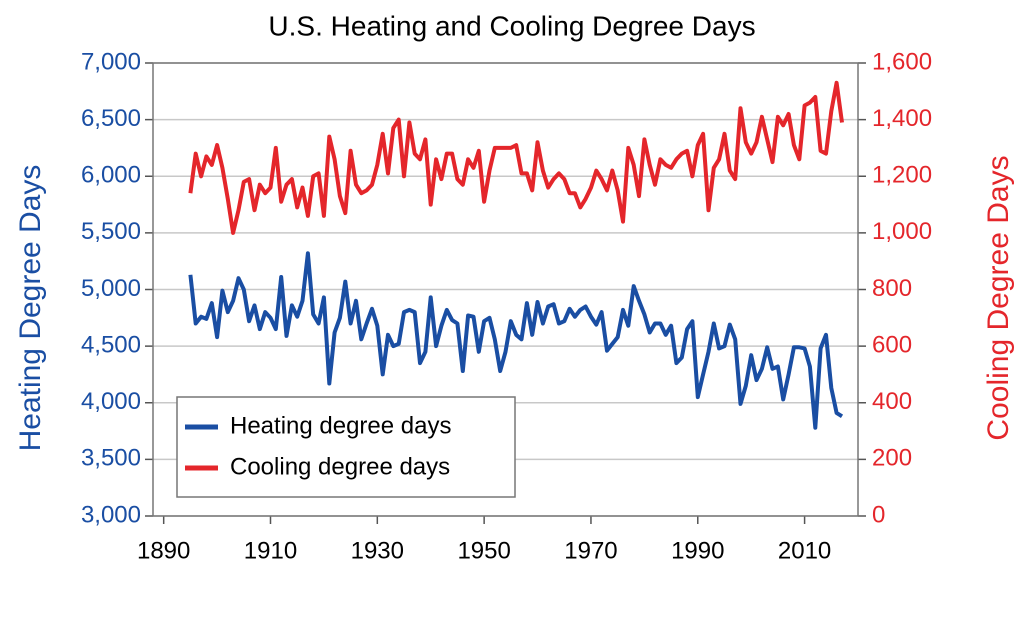 The height and width of the screenshot is (619, 1024). Describe the element at coordinates (111, 514) in the screenshot. I see `y-tick-label: 3,000` at that location.